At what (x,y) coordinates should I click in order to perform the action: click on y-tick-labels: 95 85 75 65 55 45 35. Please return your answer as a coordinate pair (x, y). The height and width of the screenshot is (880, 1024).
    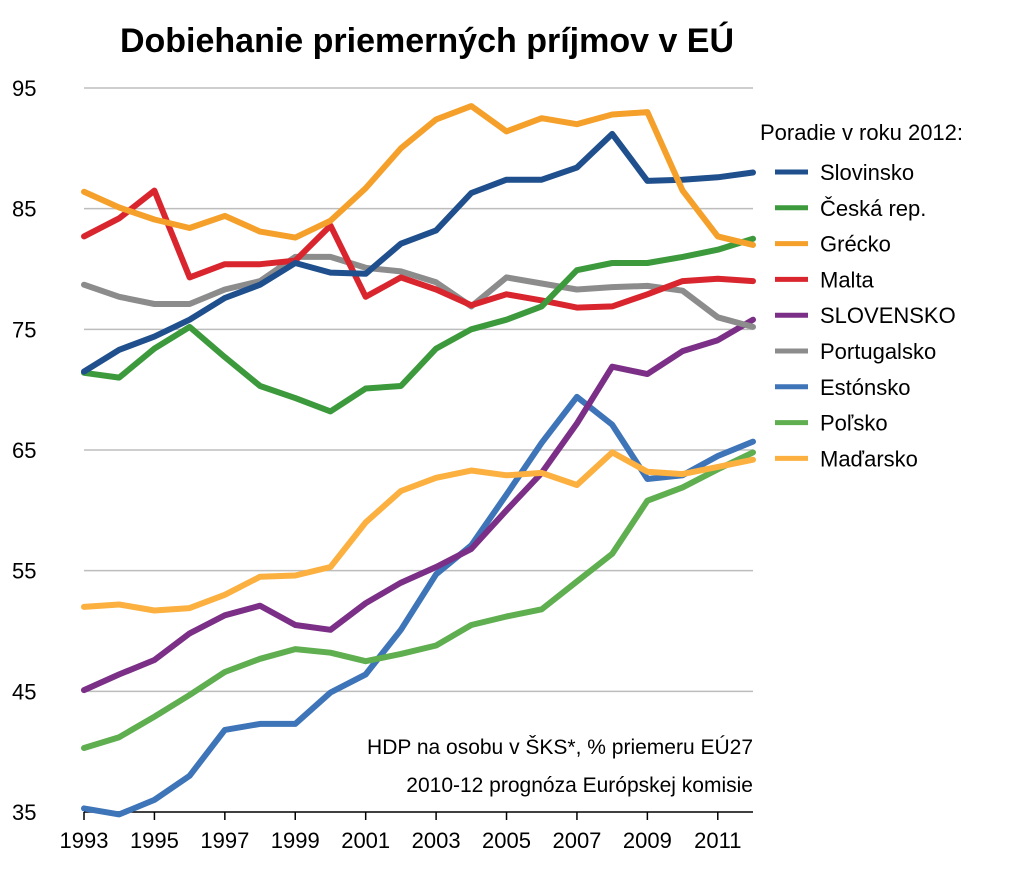
    Looking at the image, I should click on (24, 450).